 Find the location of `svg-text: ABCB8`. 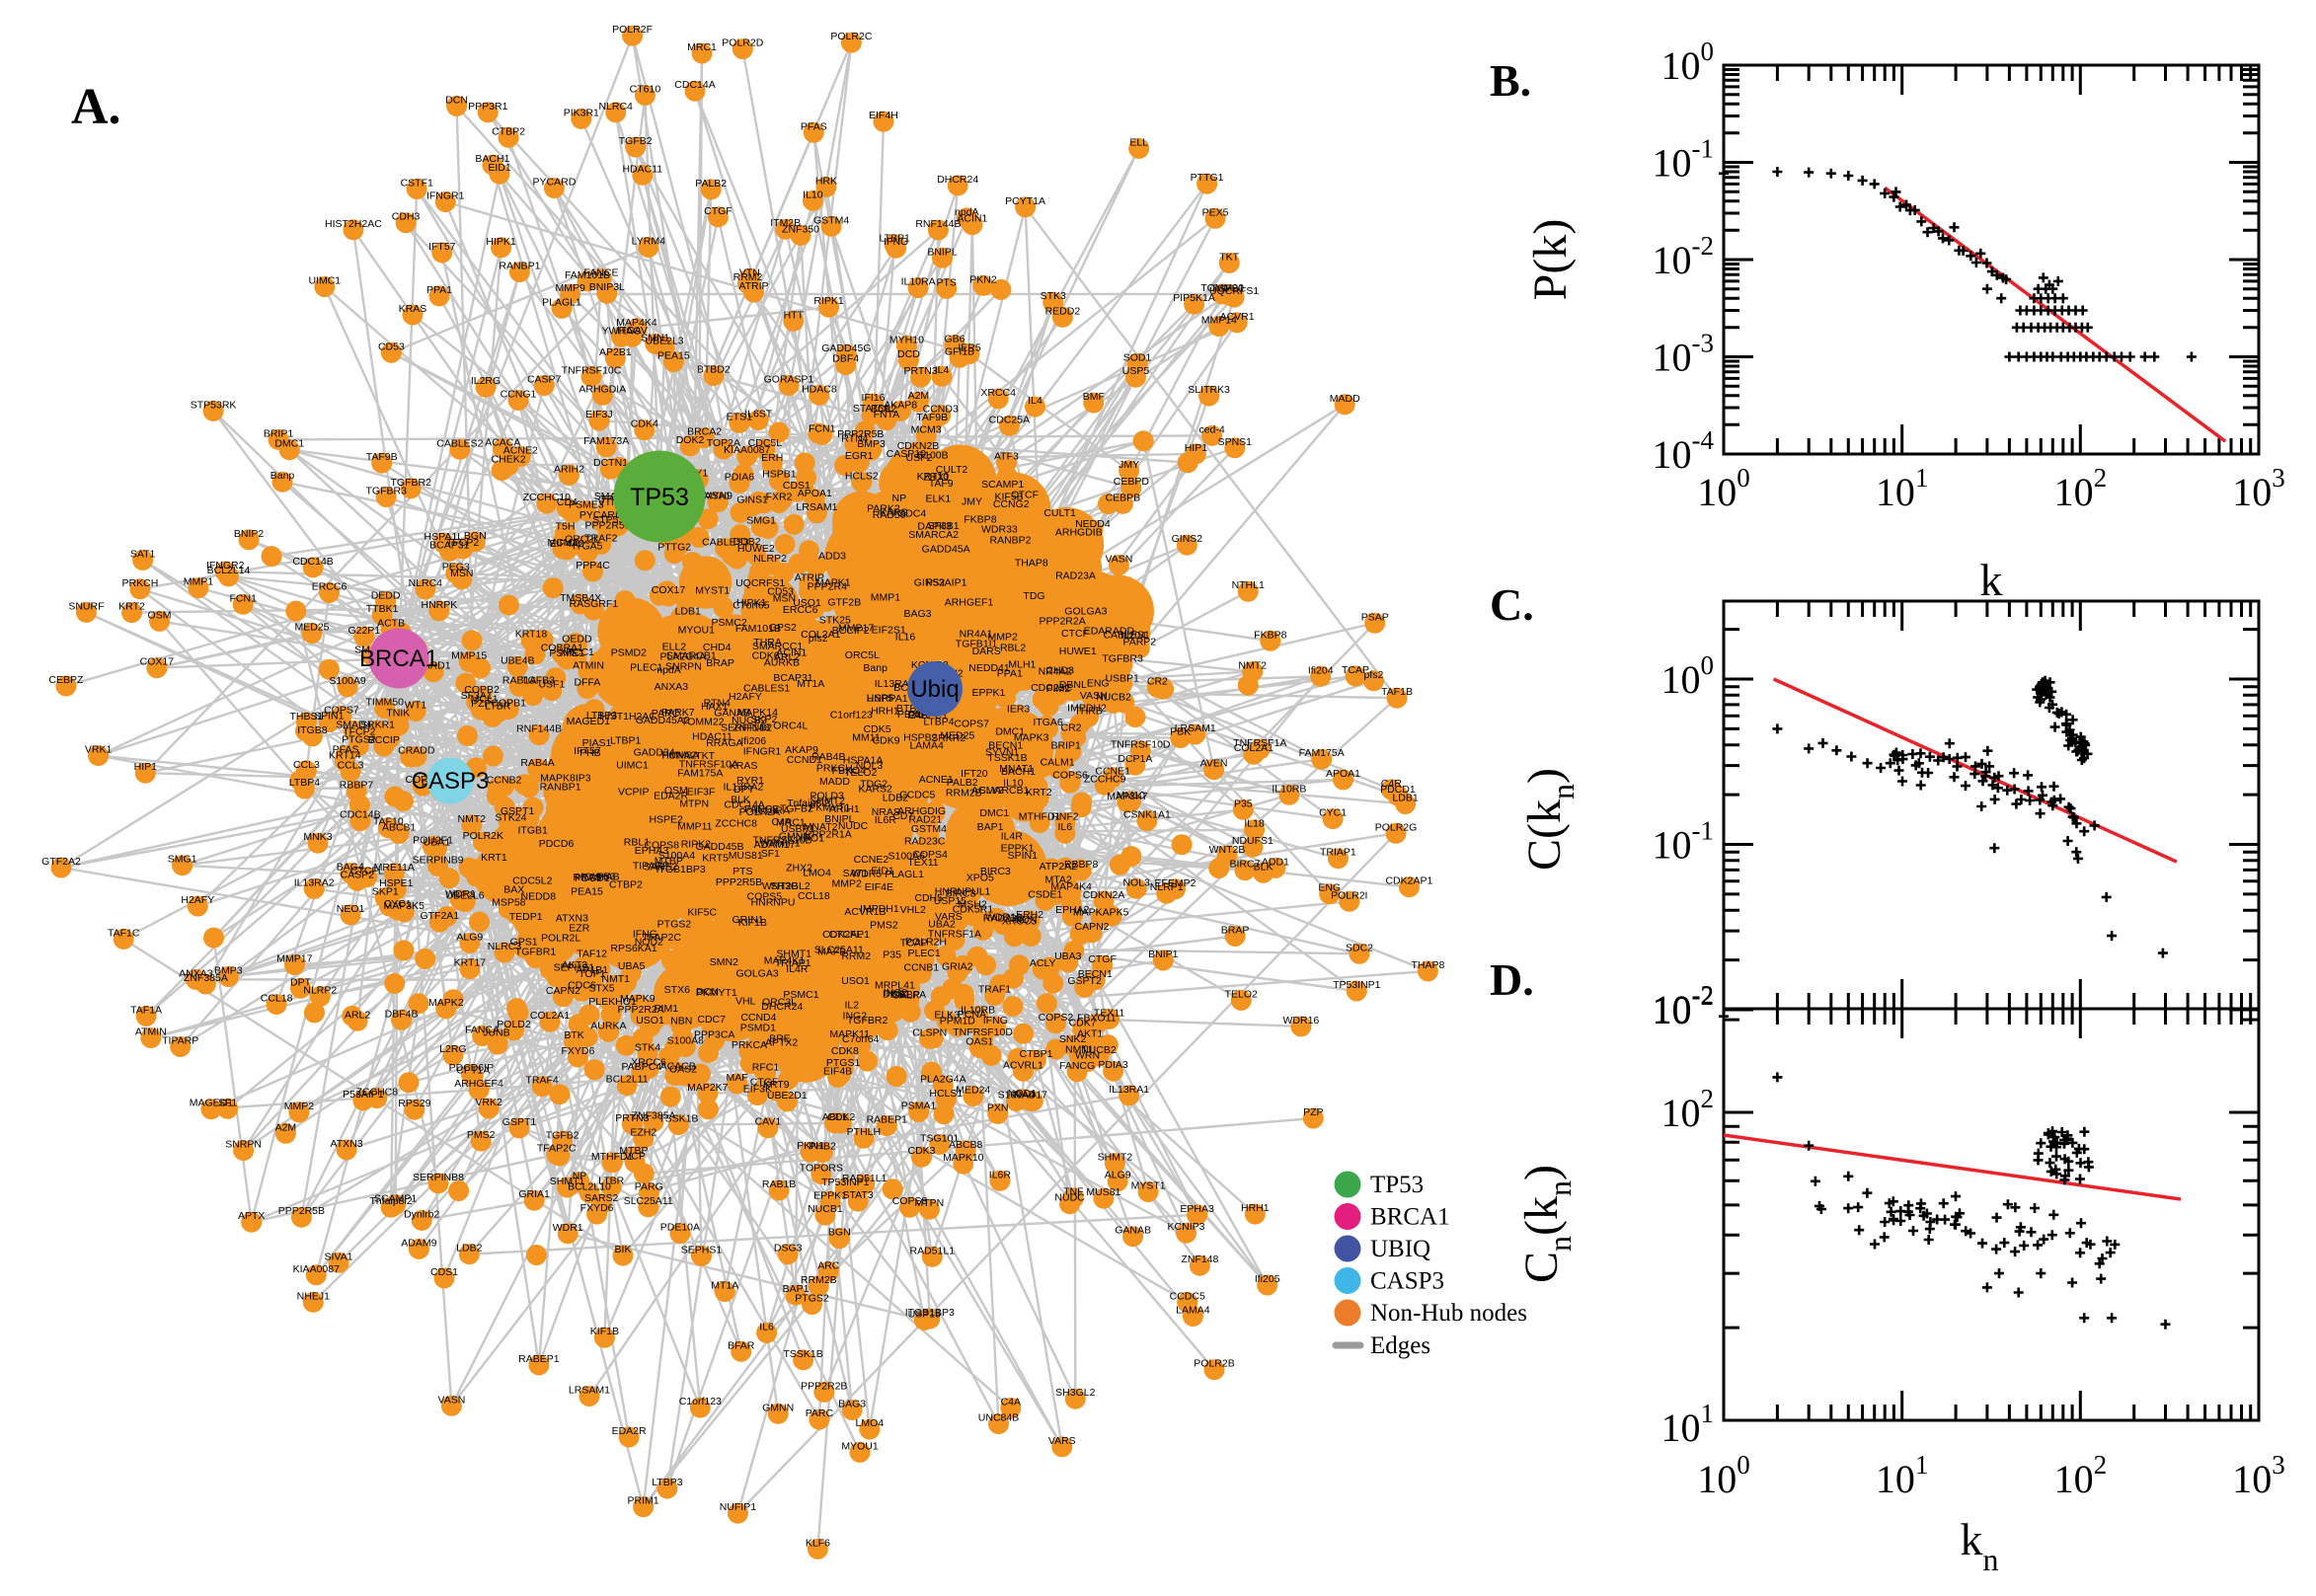

svg-text: ABCB8 is located at coordinates (966, 1145).